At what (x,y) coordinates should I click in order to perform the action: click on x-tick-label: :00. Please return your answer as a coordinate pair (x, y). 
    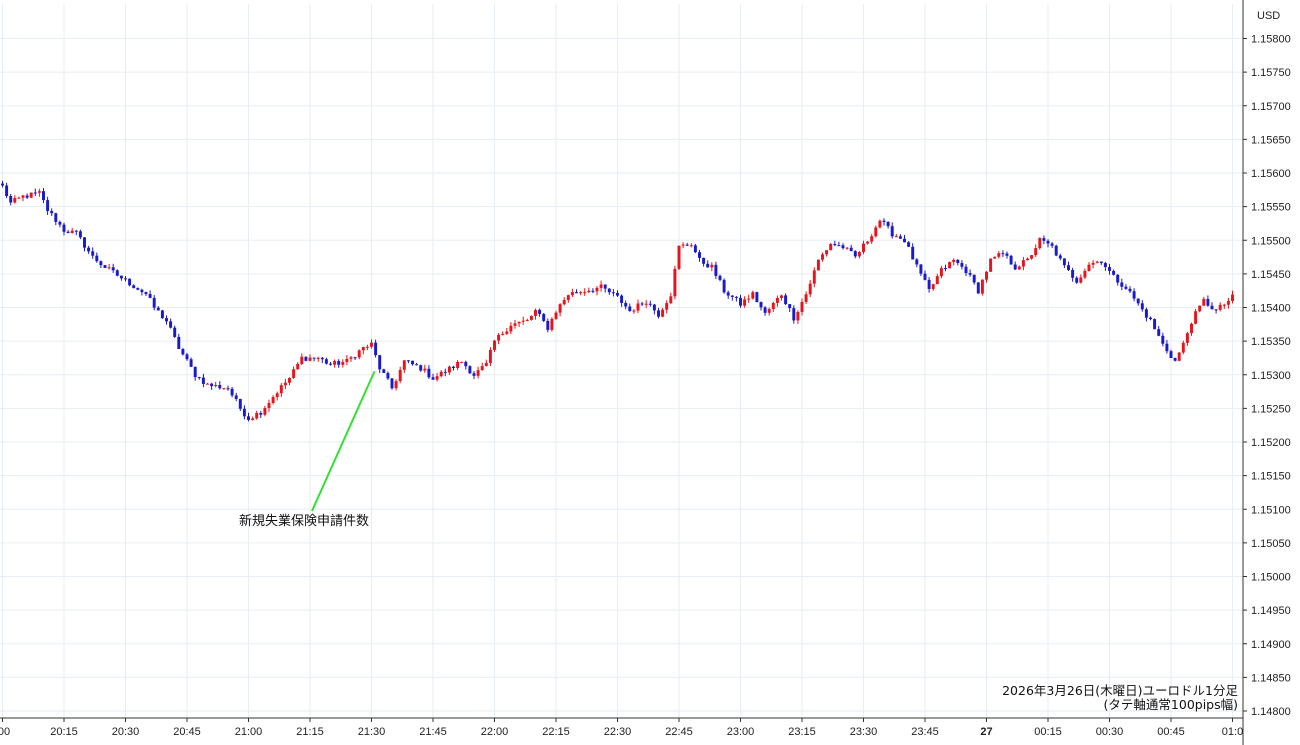
    Looking at the image, I should click on (5, 732).